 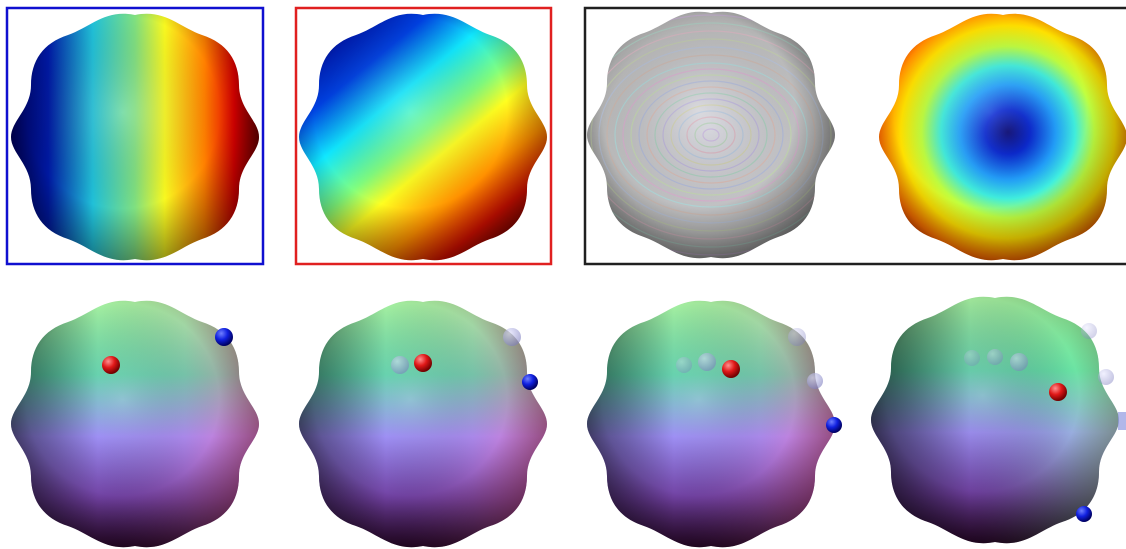 I want to click on panel-c-surface, so click(x=711, y=135).